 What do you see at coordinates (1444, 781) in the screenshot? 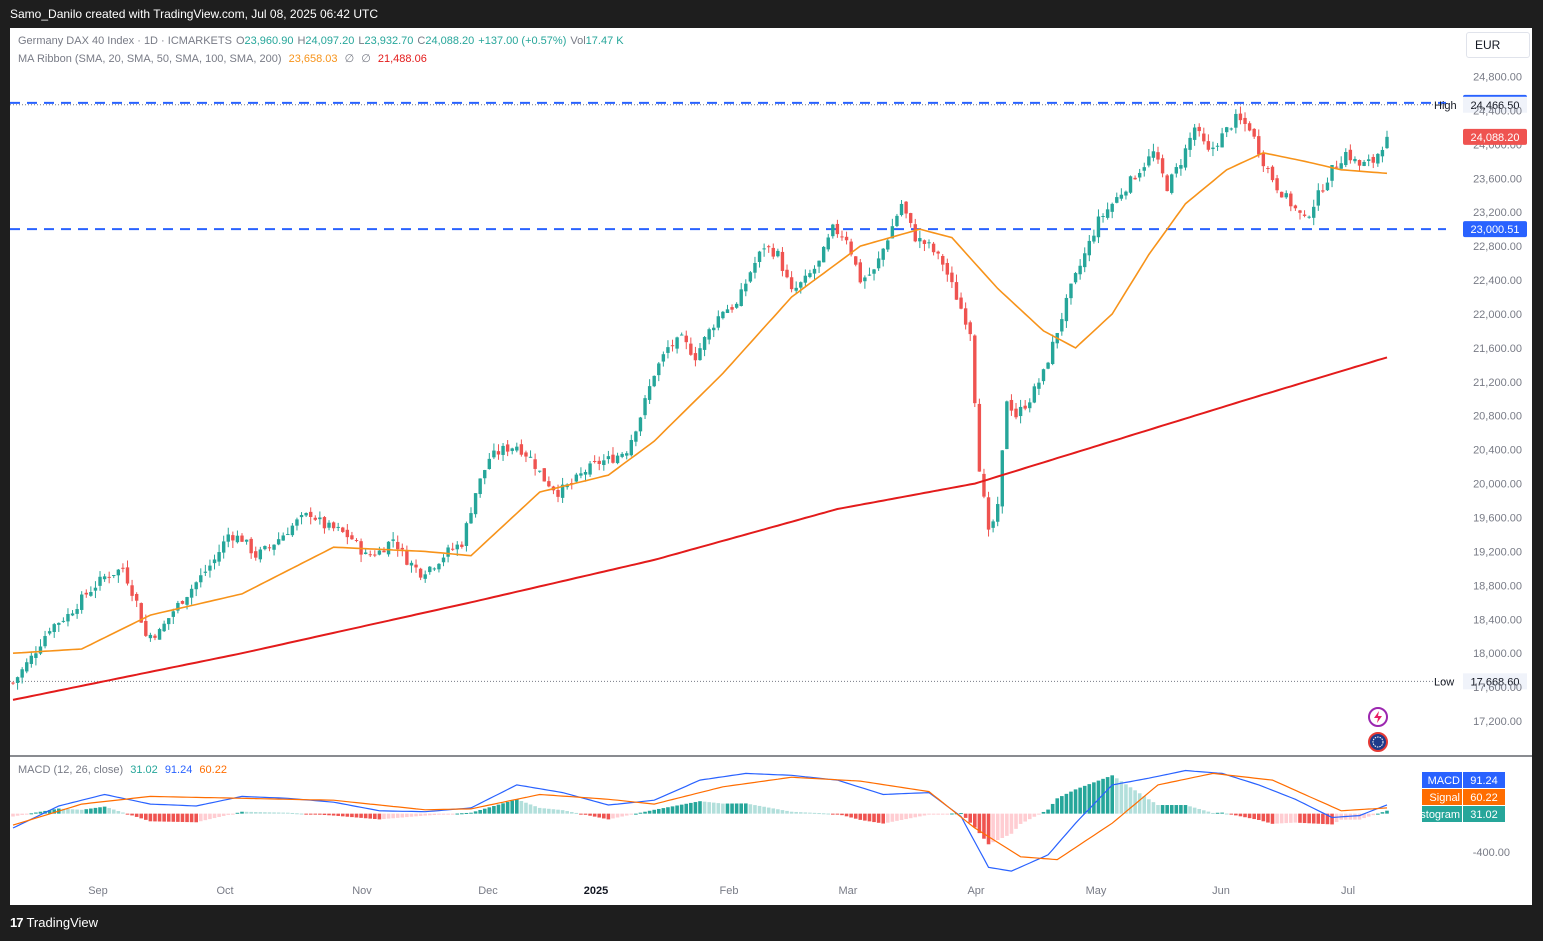
I see `macd-tag-name: MACD` at bounding box center [1444, 781].